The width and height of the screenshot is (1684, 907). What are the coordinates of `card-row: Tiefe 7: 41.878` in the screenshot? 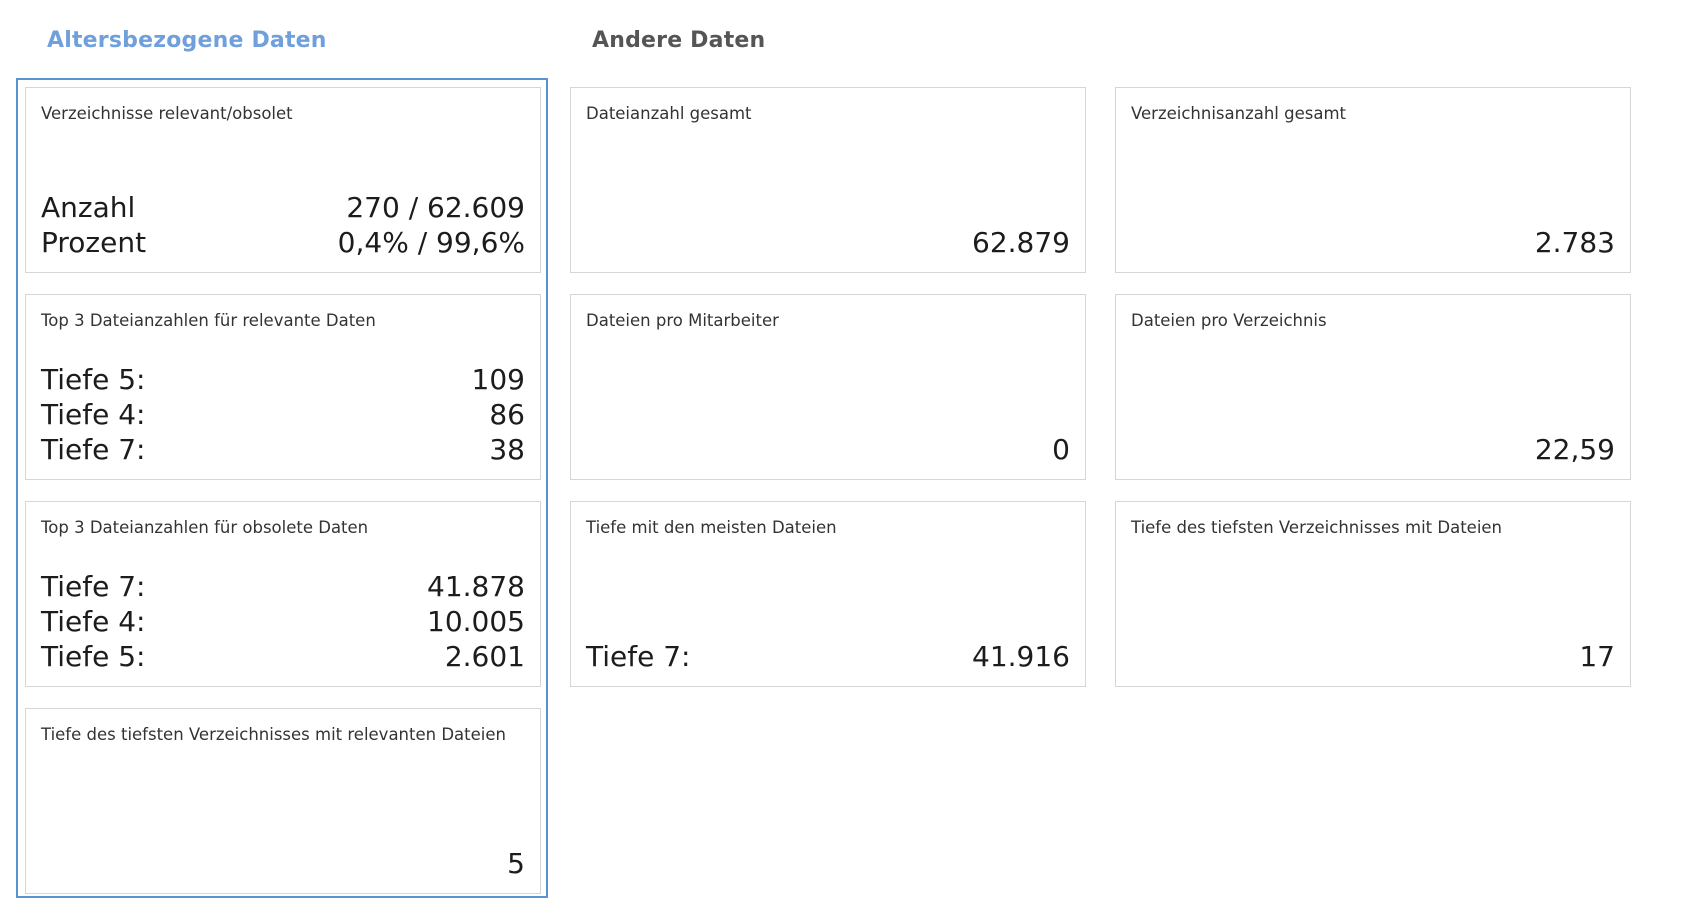 It's located at (283, 586).